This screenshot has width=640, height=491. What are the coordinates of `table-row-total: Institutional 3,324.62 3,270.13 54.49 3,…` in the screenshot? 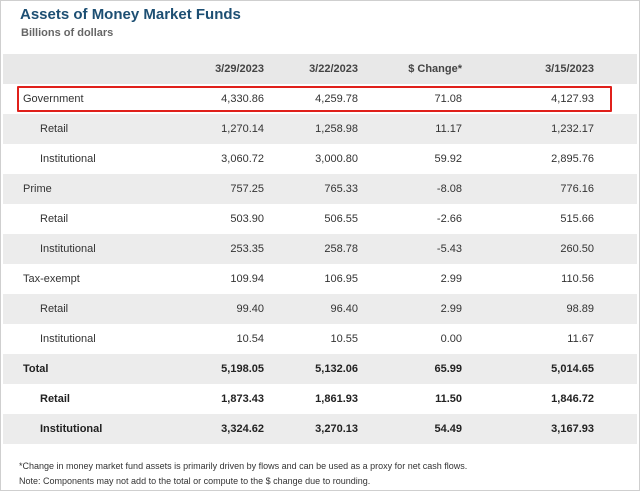 It's located at (320, 429).